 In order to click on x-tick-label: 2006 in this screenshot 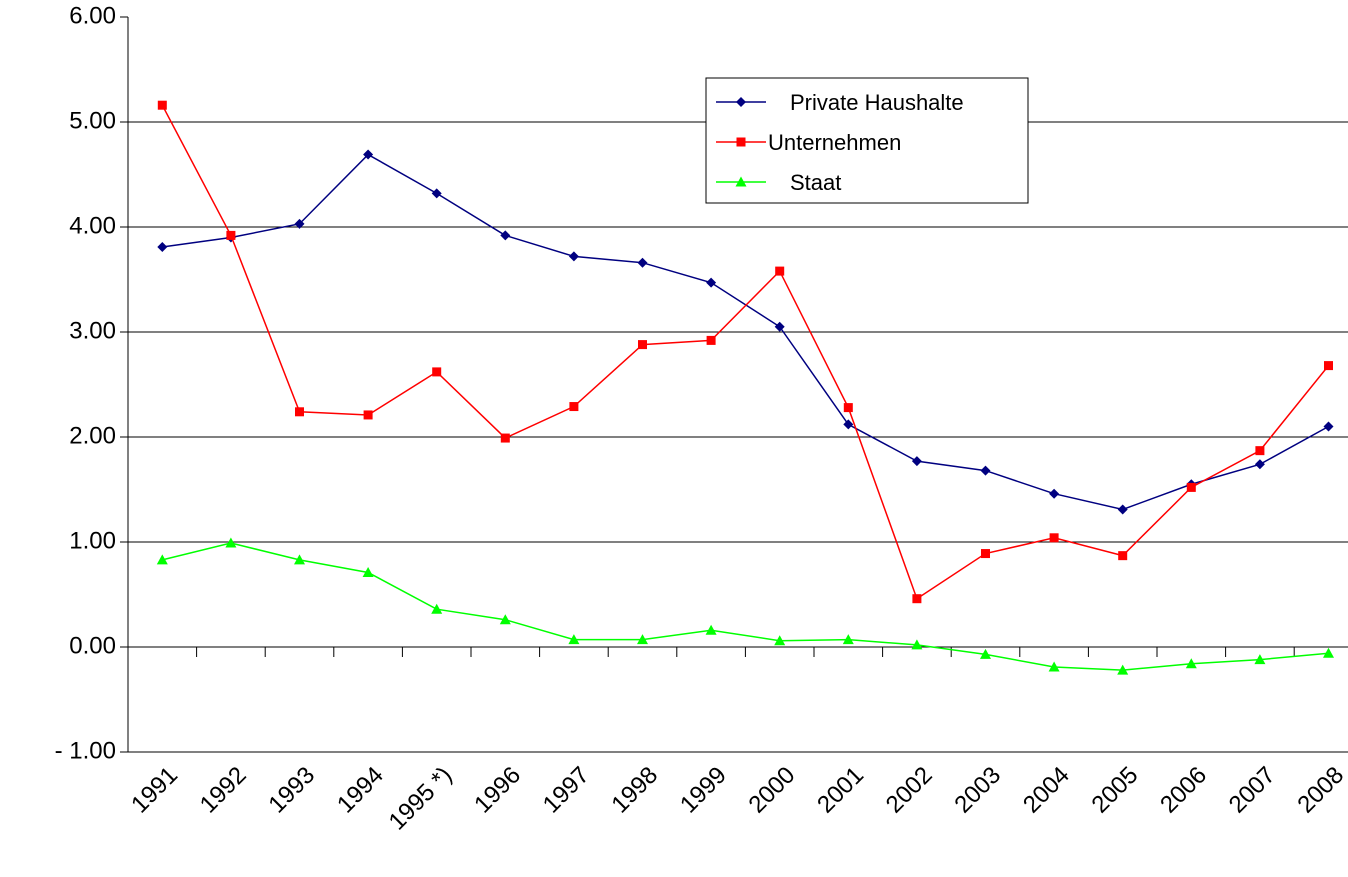, I will do `click(1183, 790)`.